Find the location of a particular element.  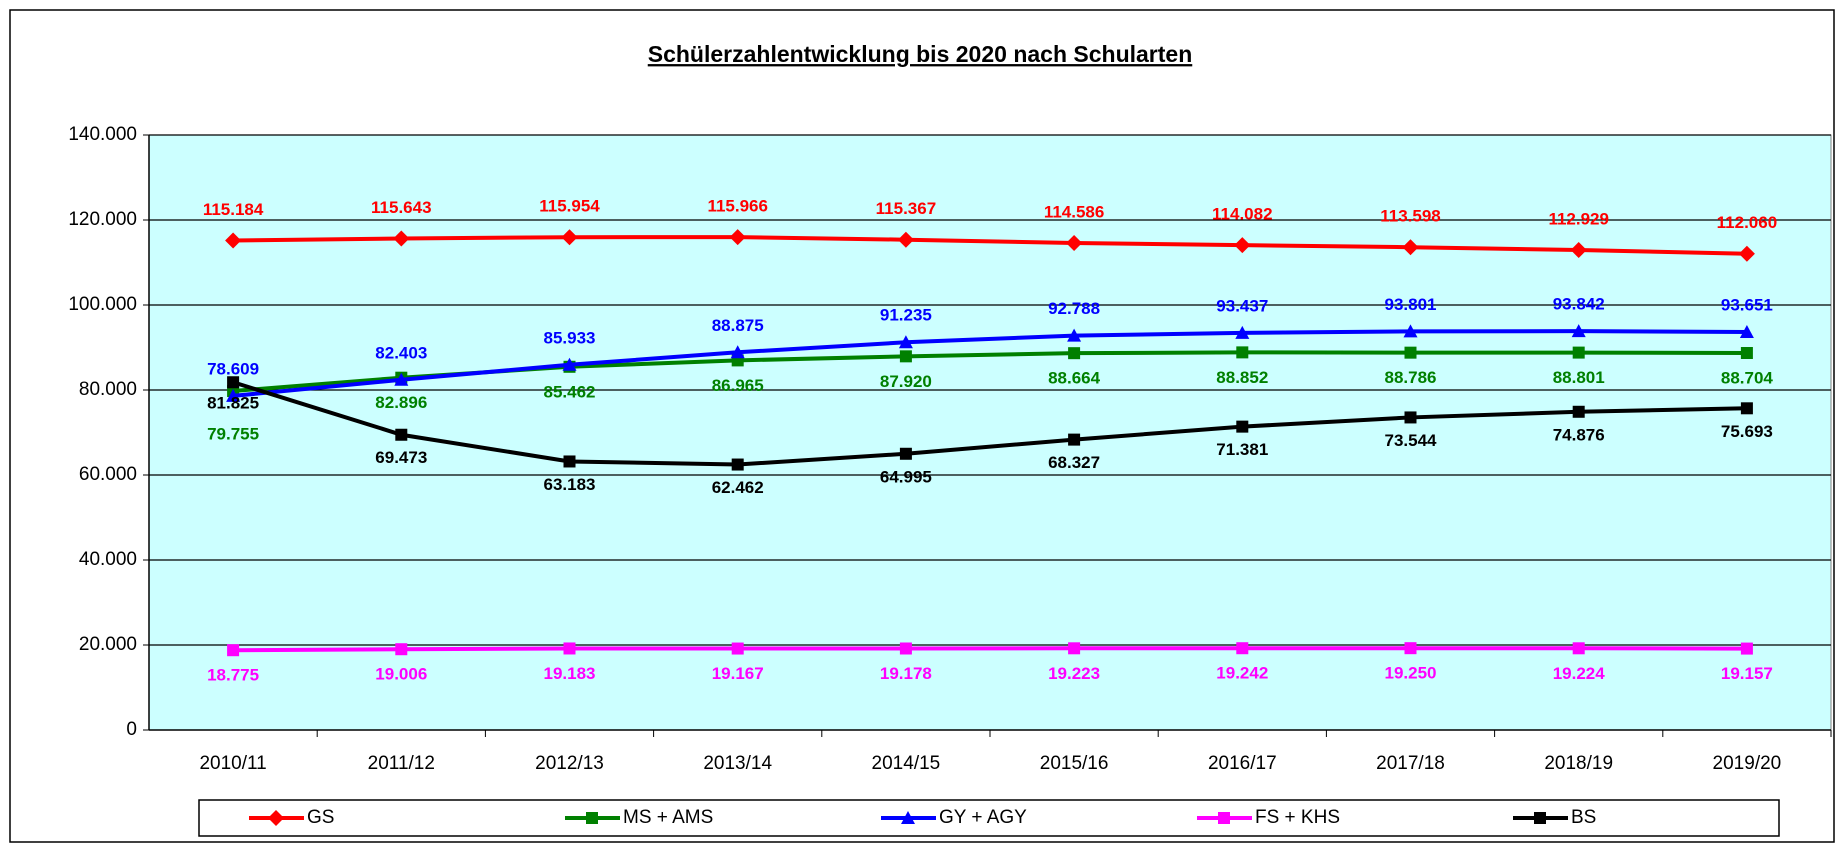

y-tick-label: 100.000 is located at coordinates (102, 304).